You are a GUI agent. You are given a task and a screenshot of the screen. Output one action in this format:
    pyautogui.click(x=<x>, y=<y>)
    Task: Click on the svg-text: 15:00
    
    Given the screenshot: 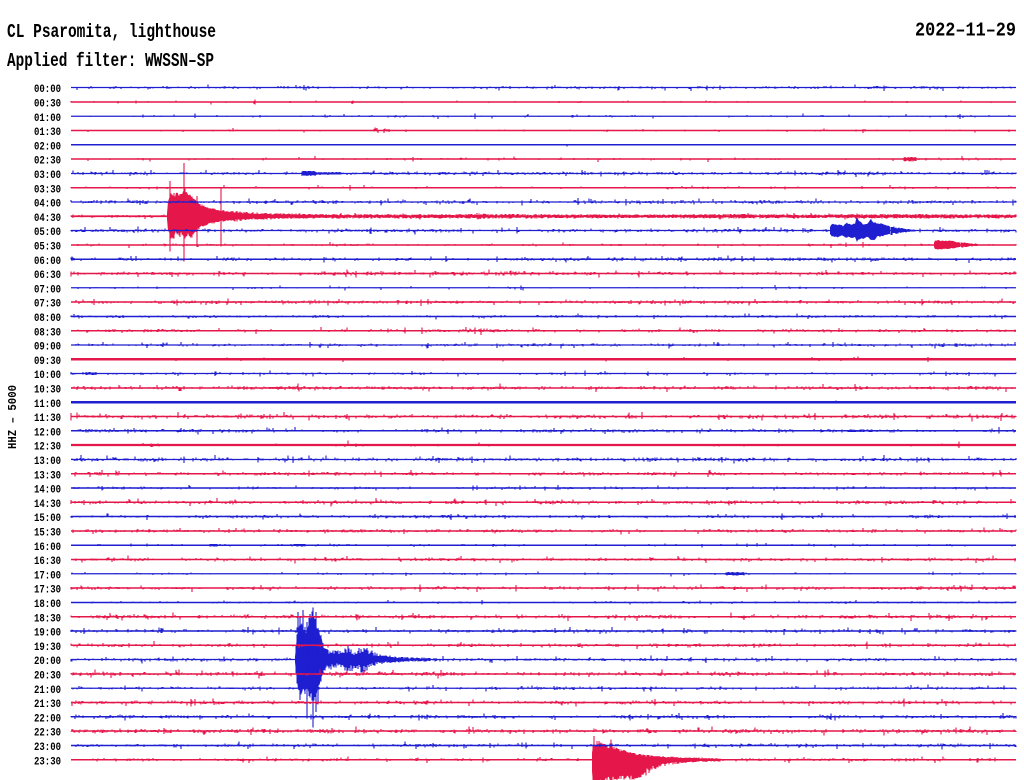 What is the action you would take?
    pyautogui.click(x=47, y=519)
    